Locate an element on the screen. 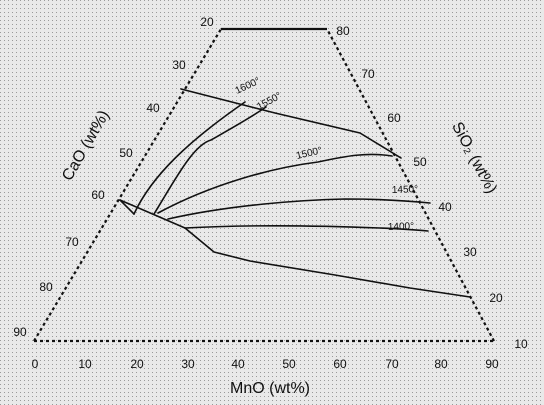  mno-tick-30: 30 is located at coordinates (188, 364).